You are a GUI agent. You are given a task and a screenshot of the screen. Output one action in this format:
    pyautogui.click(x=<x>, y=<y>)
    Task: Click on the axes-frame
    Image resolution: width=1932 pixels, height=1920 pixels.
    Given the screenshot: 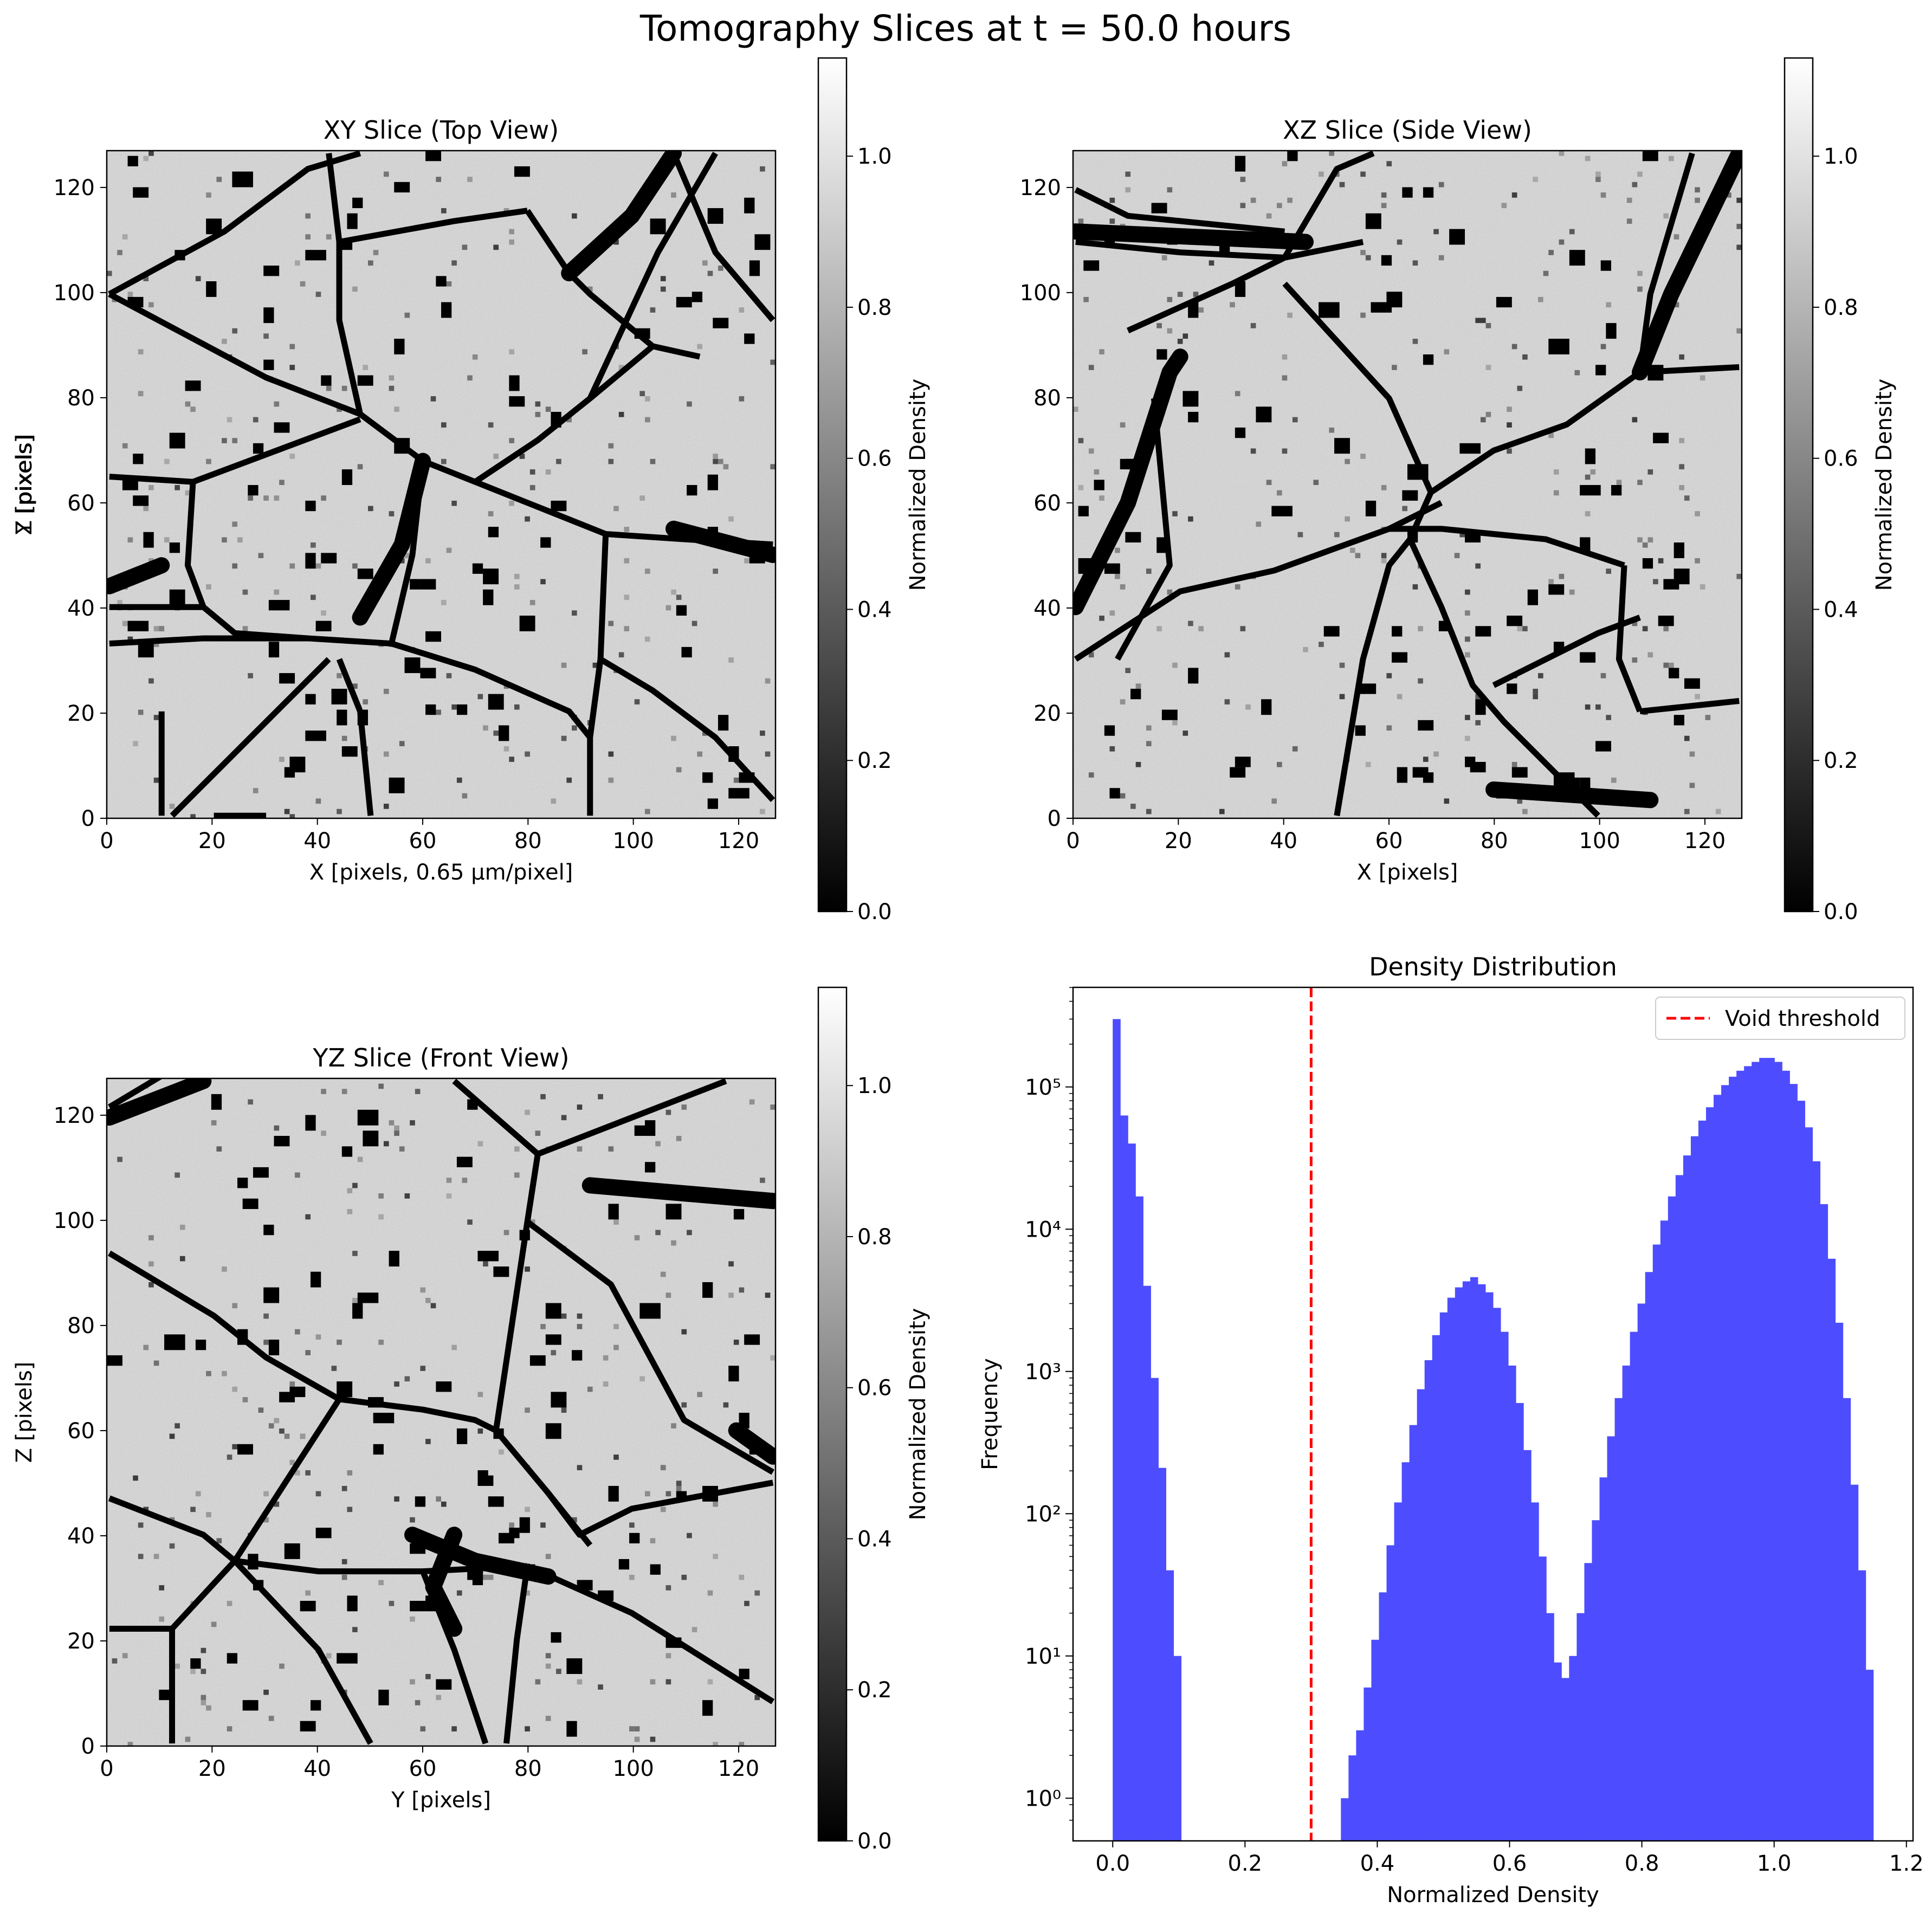 What is the action you would take?
    pyautogui.click(x=1408, y=484)
    